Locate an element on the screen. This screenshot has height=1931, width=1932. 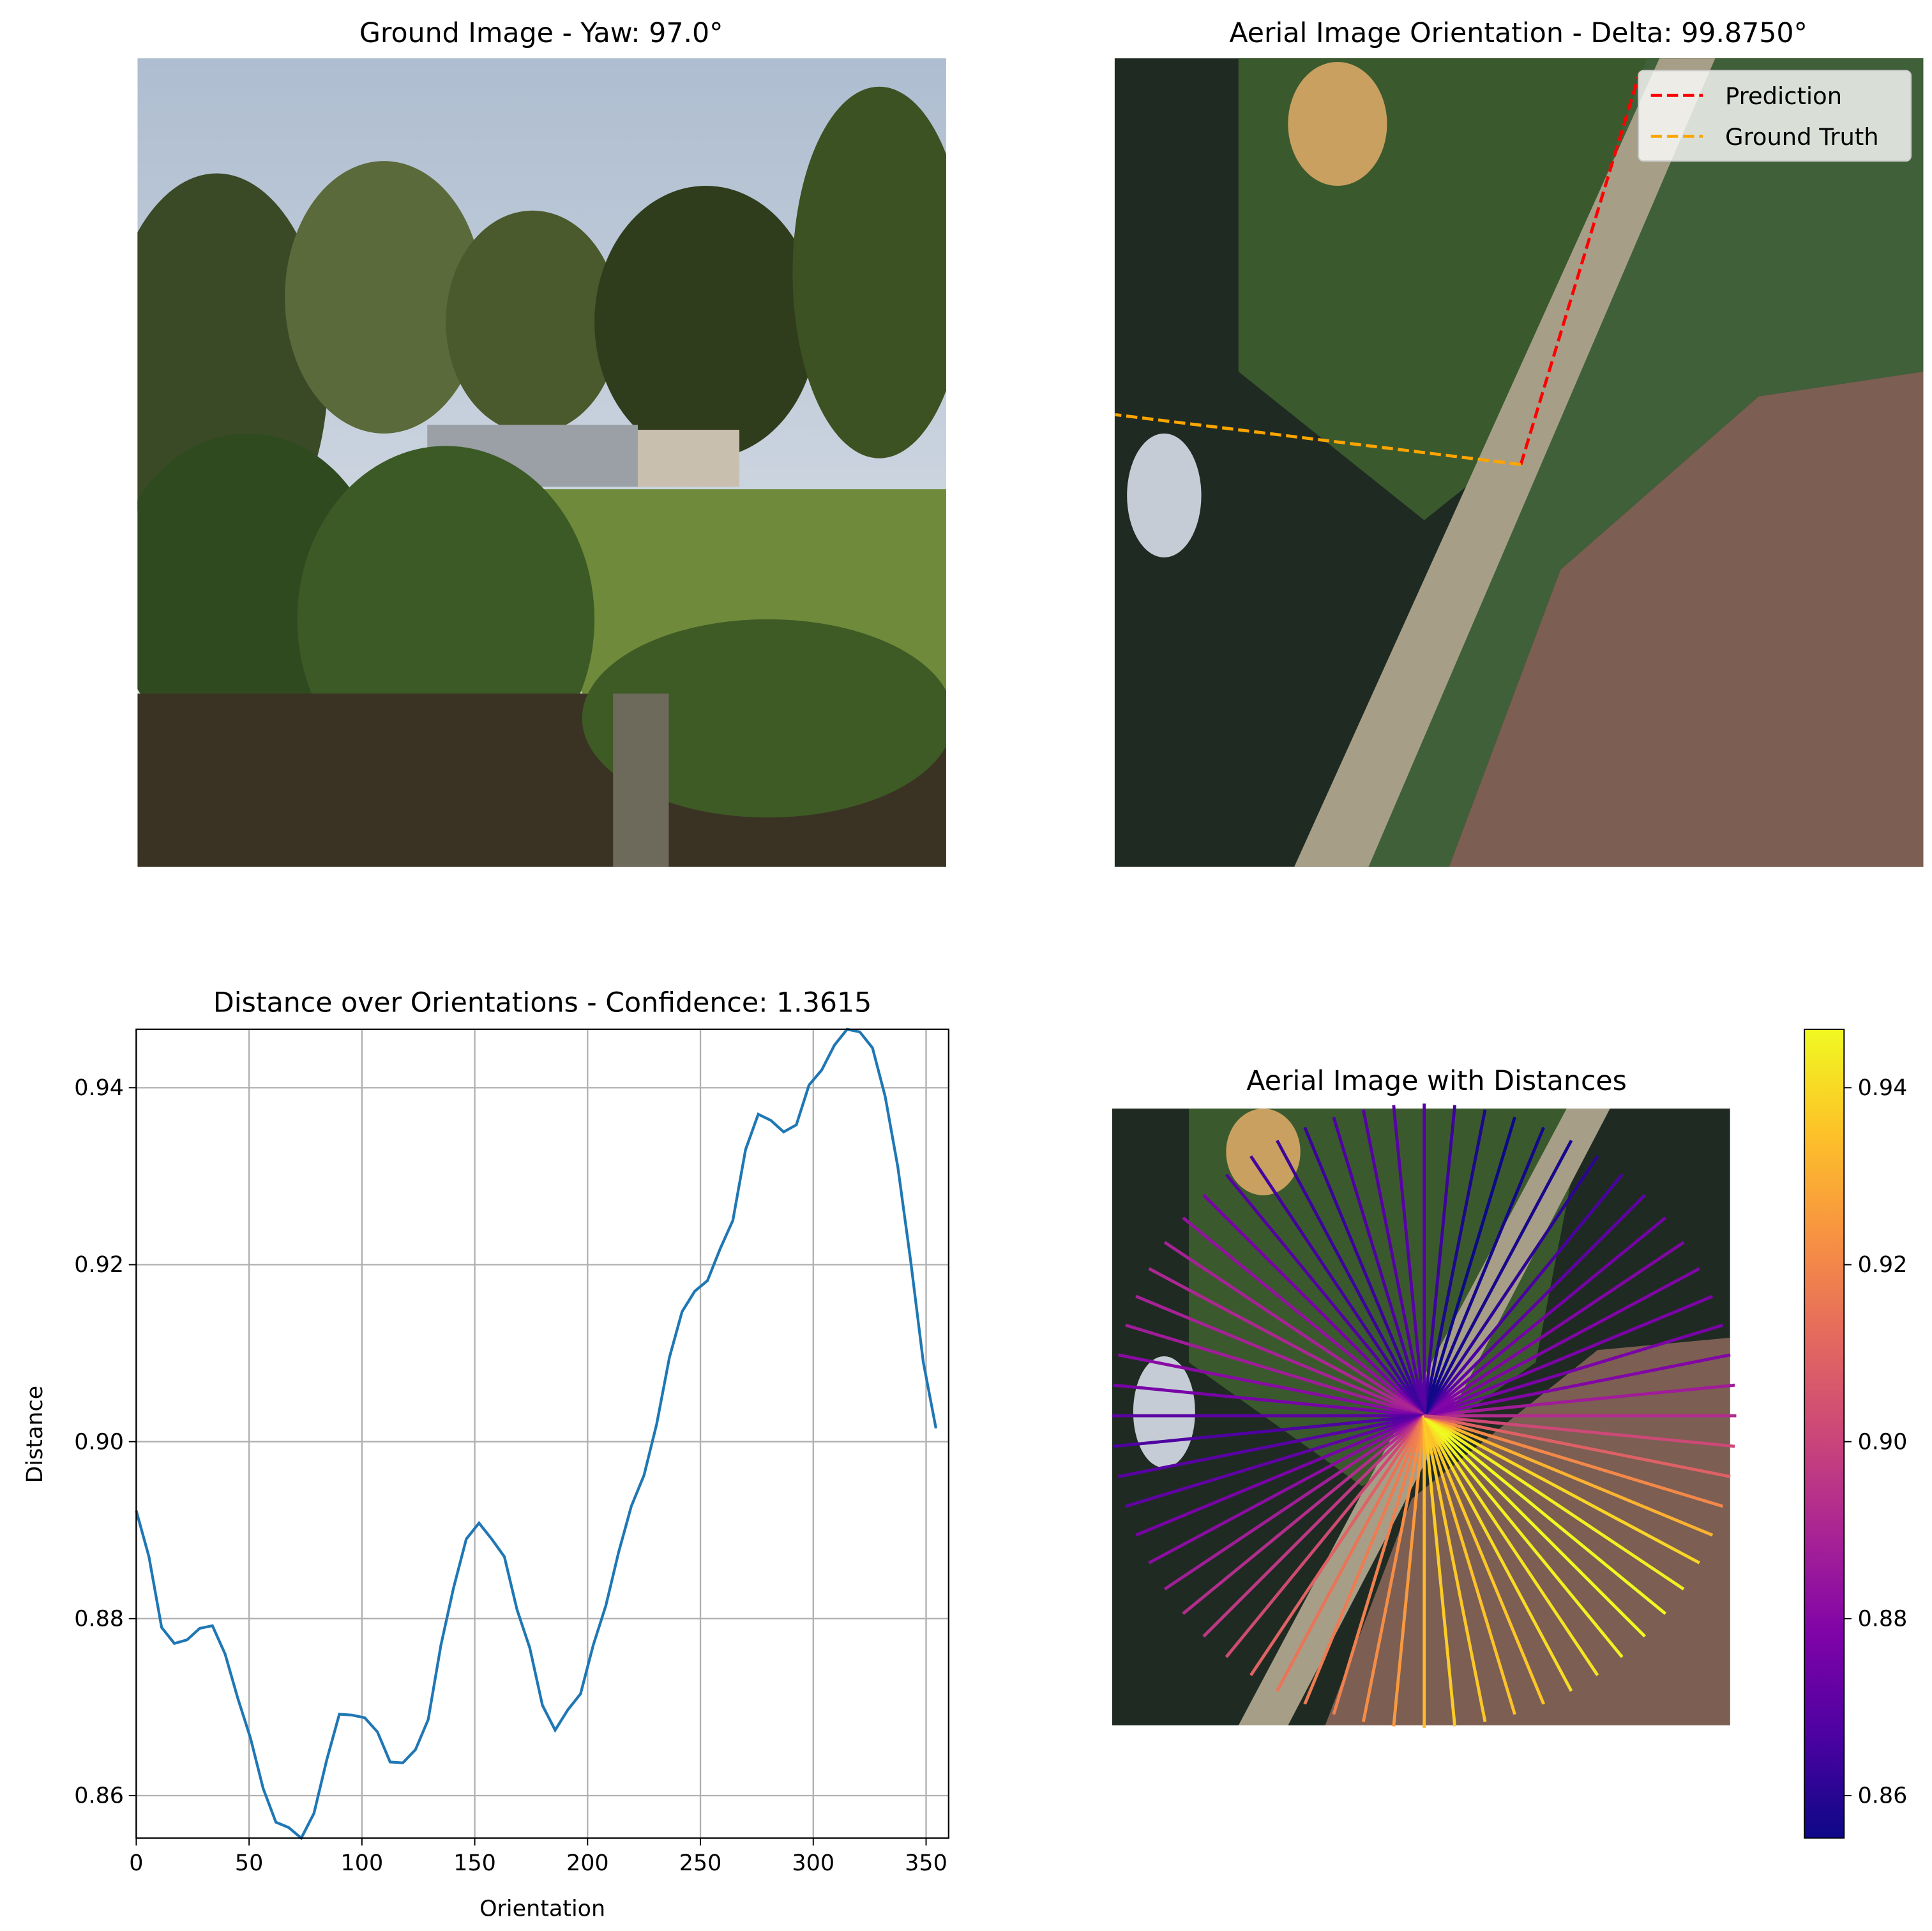
x-axis-label: Orientation is located at coordinates (542, 1909).